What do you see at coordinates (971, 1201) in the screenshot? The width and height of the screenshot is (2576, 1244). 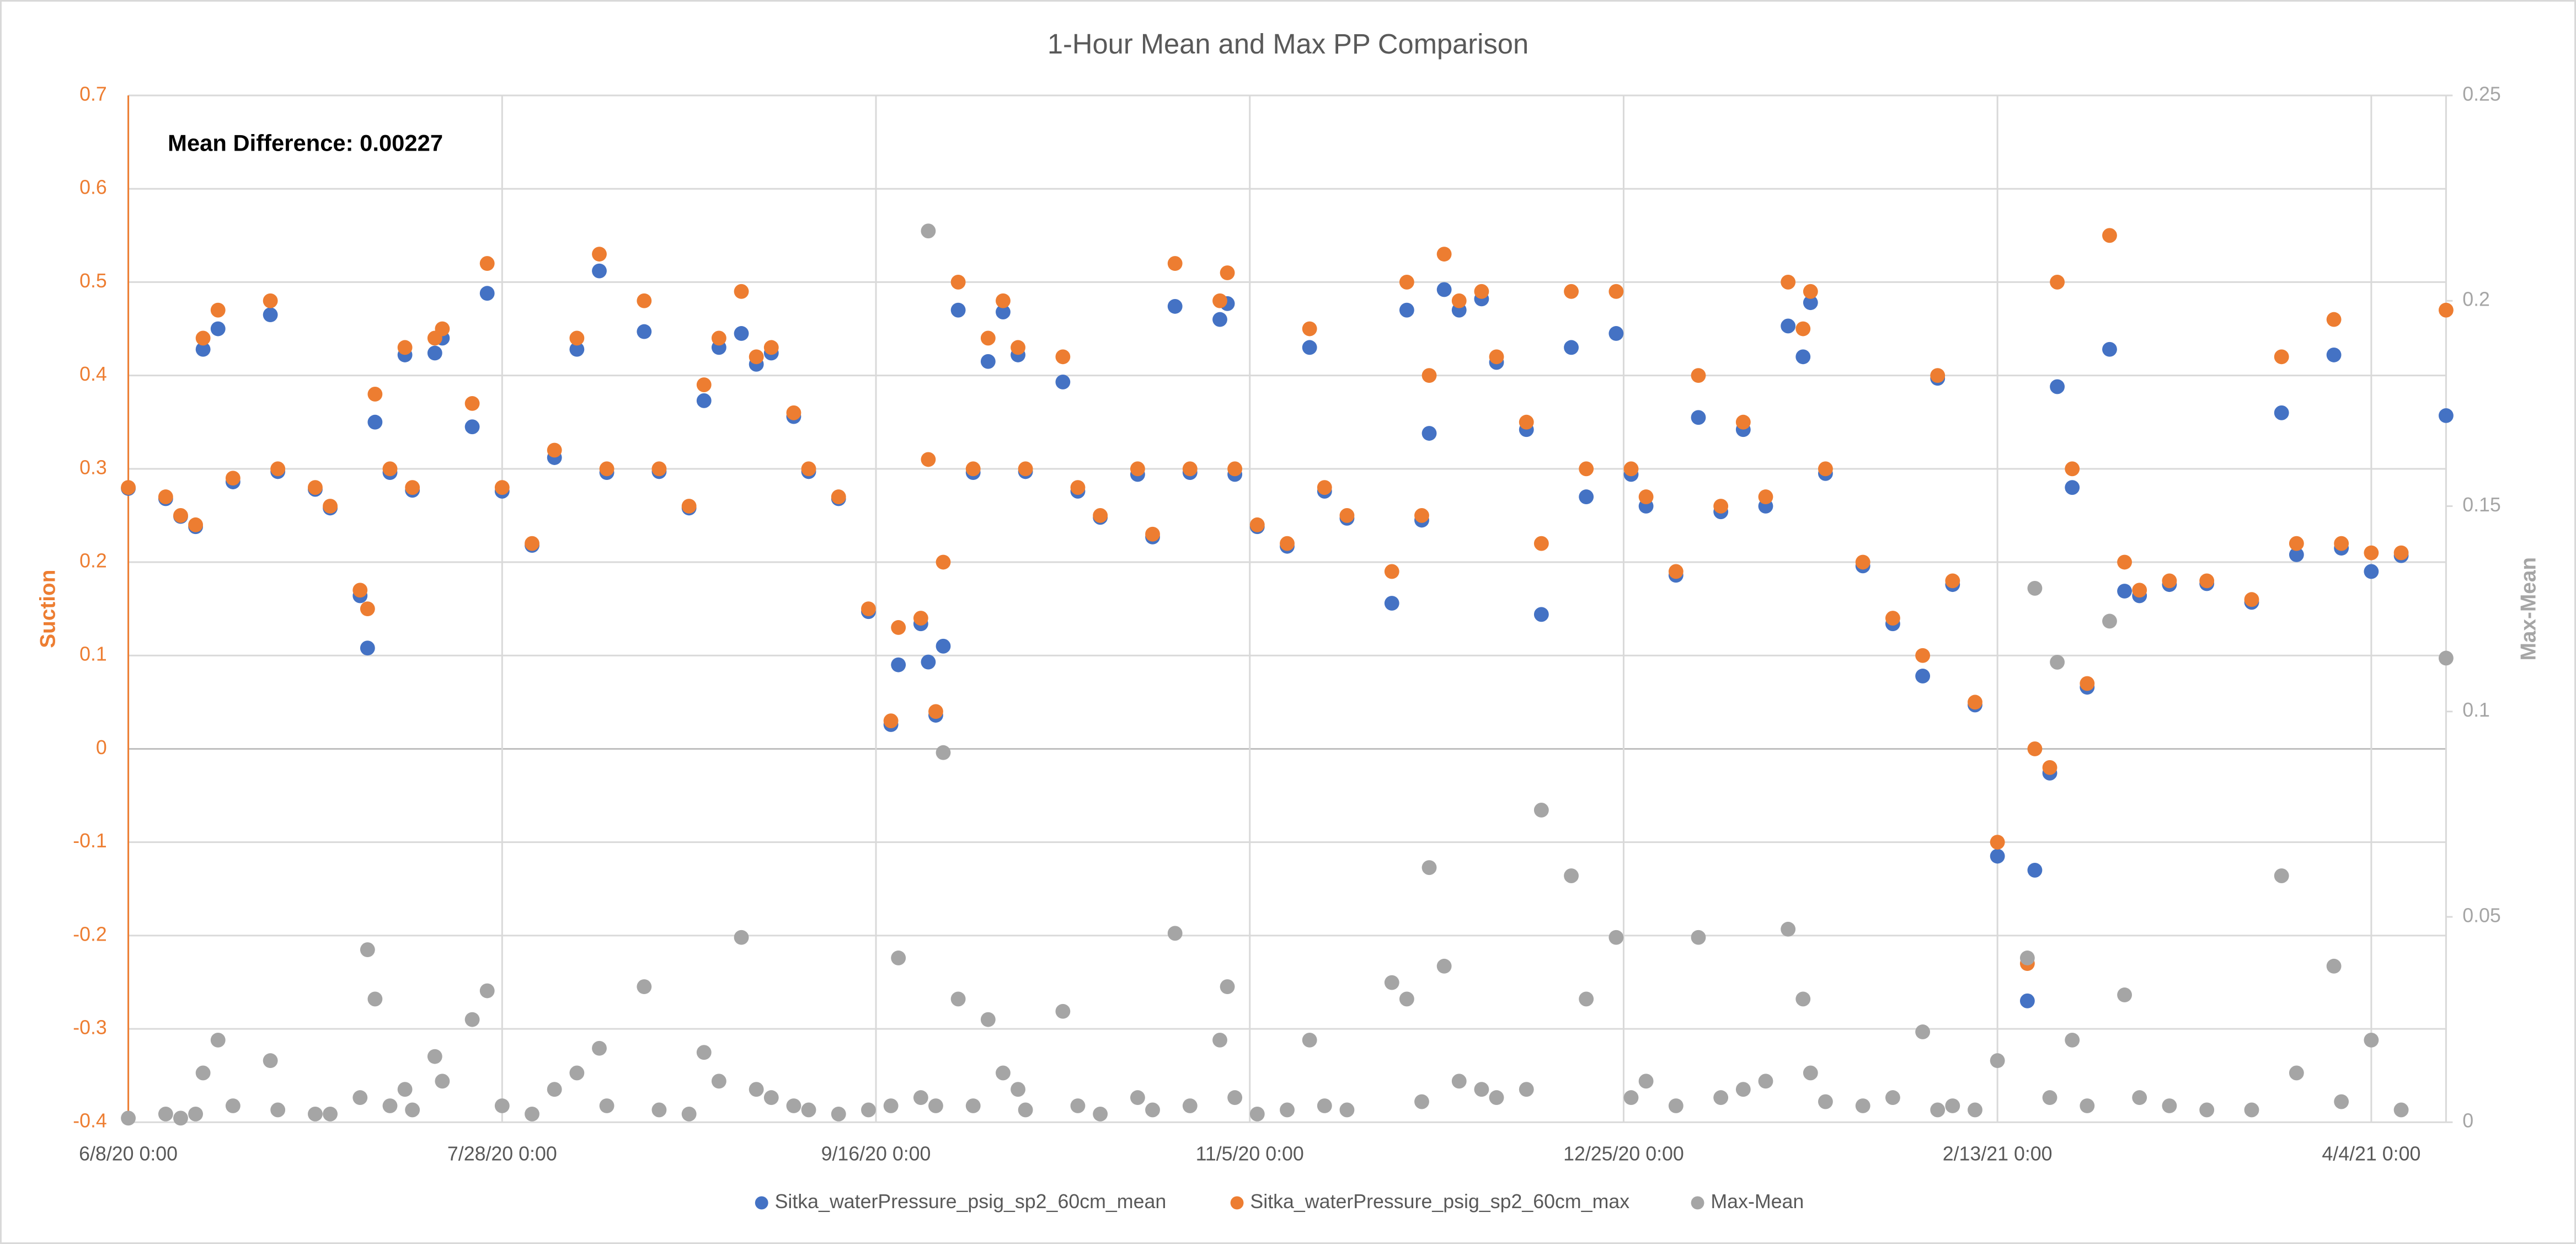 I see `legend-label: Sitka_waterPressure_psig_sp2_60cm_mean` at bounding box center [971, 1201].